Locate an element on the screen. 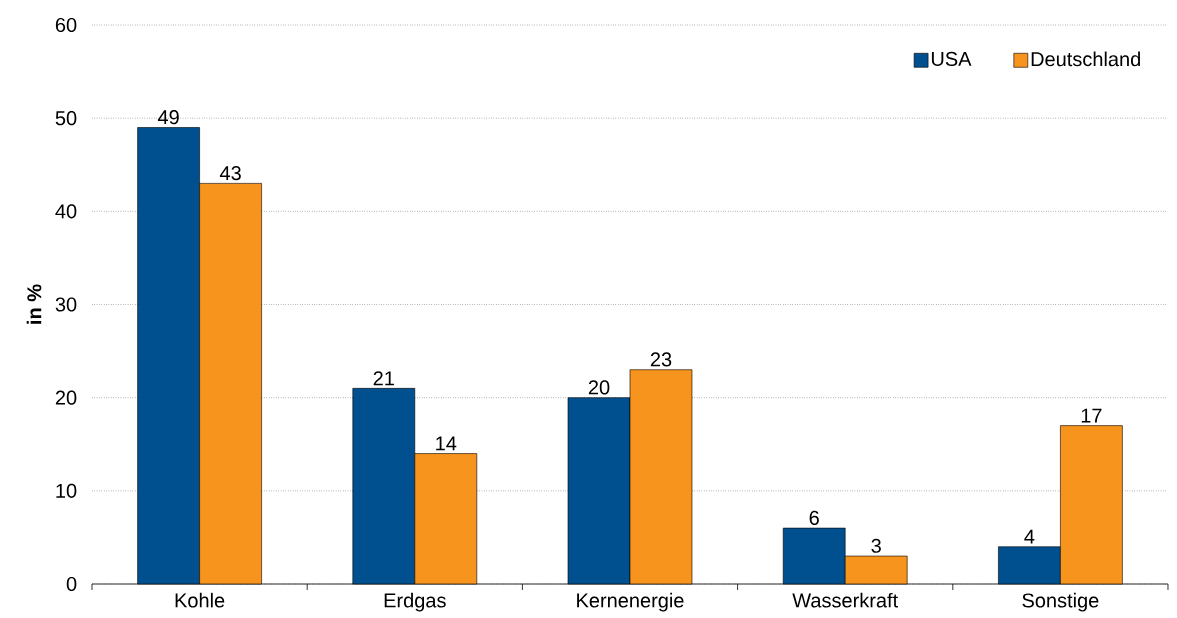 The image size is (1177, 618). x-tick-label: Erdgas is located at coordinates (415, 602).